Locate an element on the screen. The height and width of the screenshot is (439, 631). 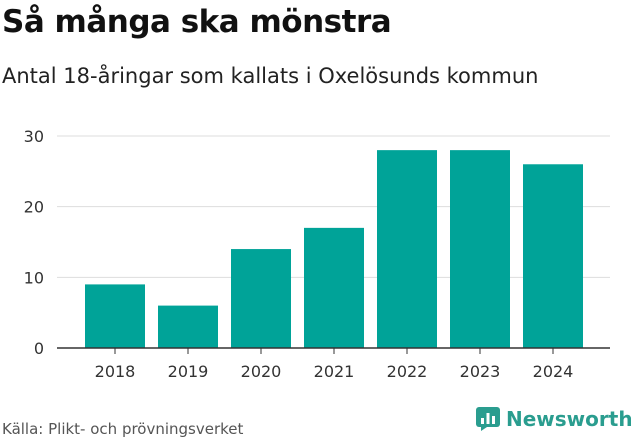
y-tick-label: 0 is located at coordinates (39, 348).